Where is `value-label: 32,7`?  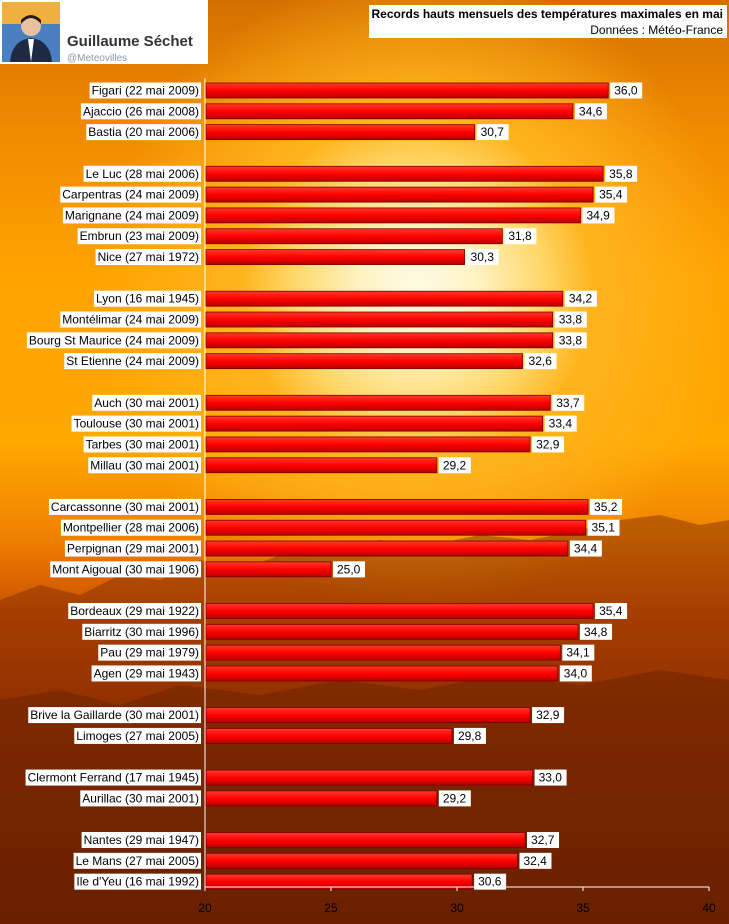
value-label: 32,7 is located at coordinates (543, 840).